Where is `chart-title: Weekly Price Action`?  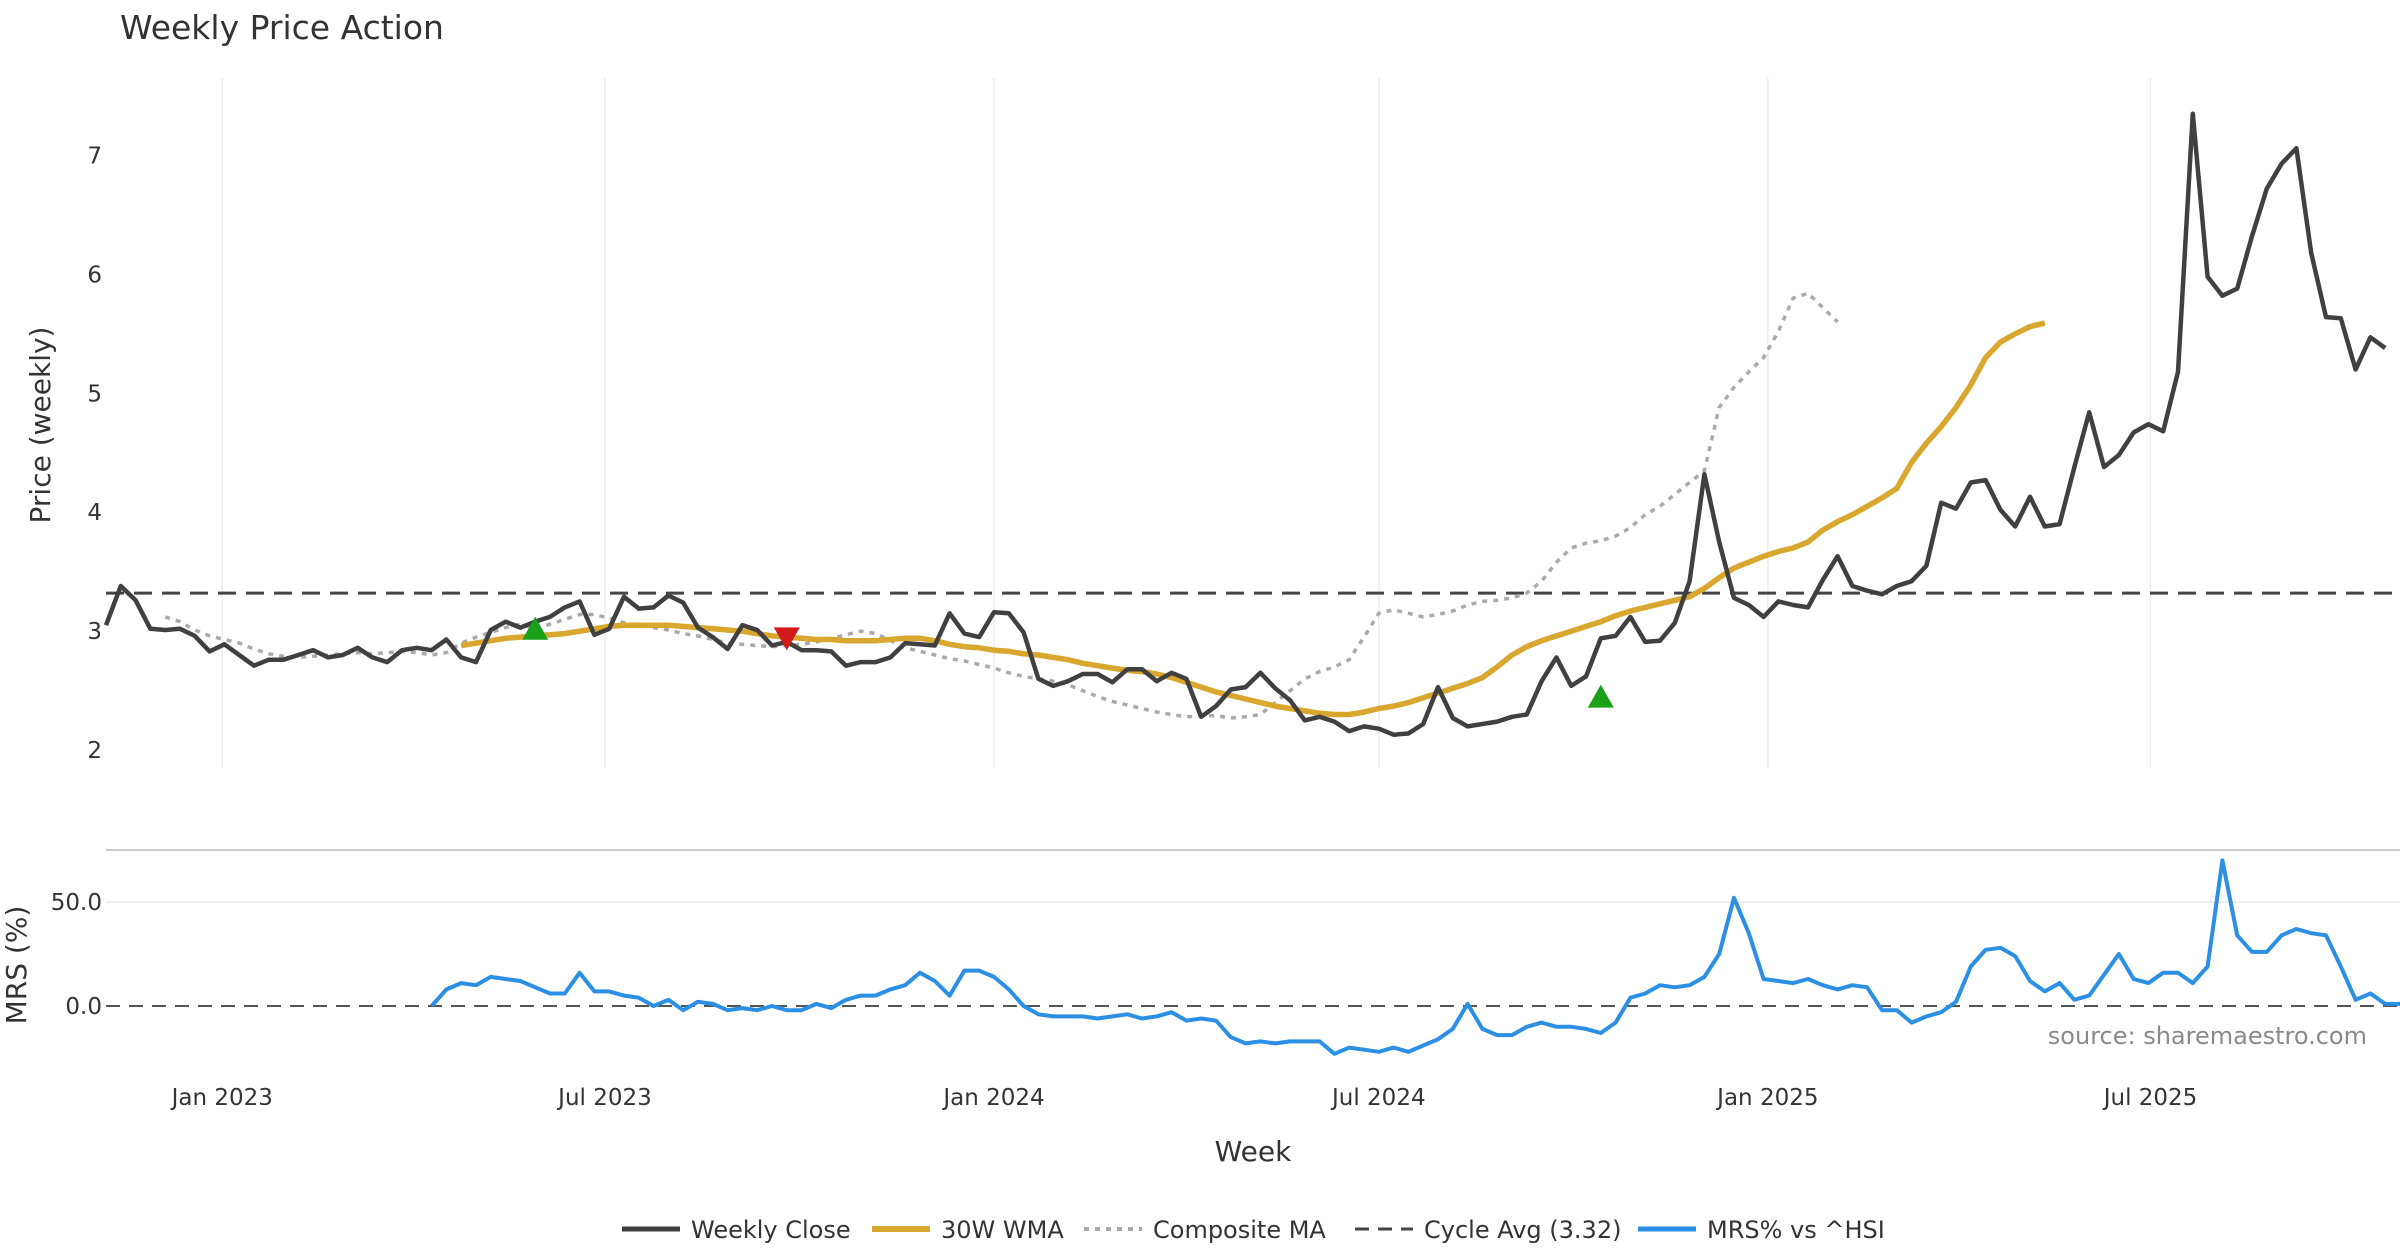
chart-title: Weekly Price Action is located at coordinates (282, 27).